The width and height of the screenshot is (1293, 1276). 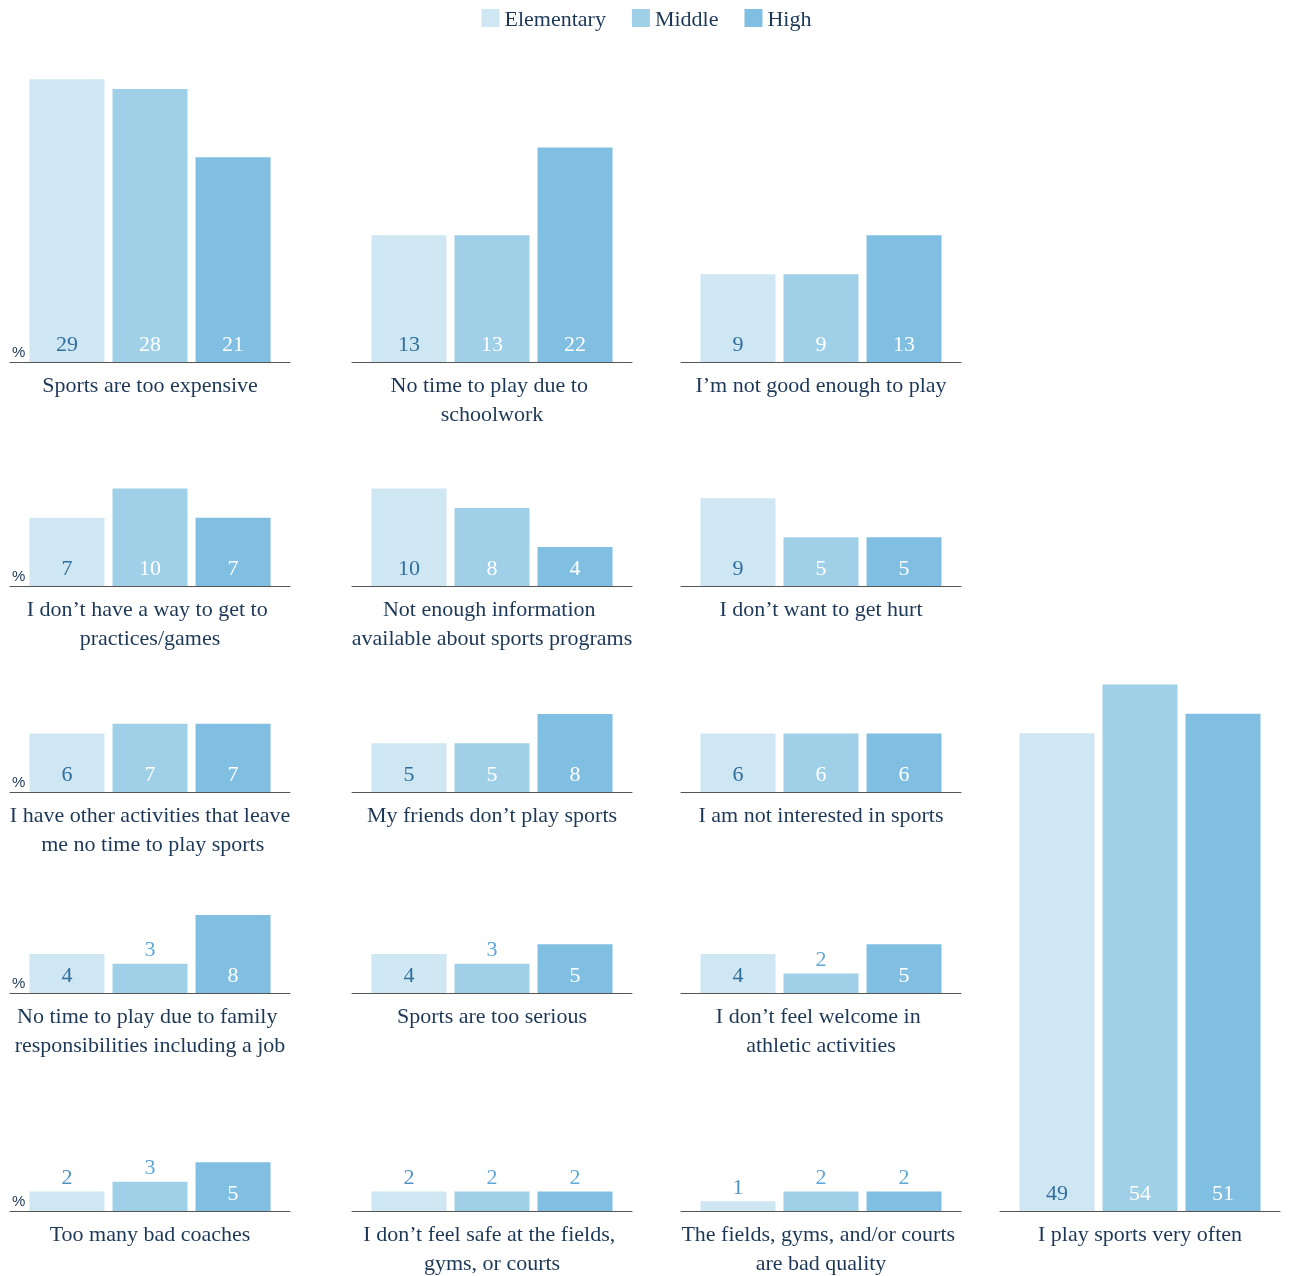 I want to click on x-axis-title: No time to play due to family responsibilities including a job, so click(x=150, y=1030).